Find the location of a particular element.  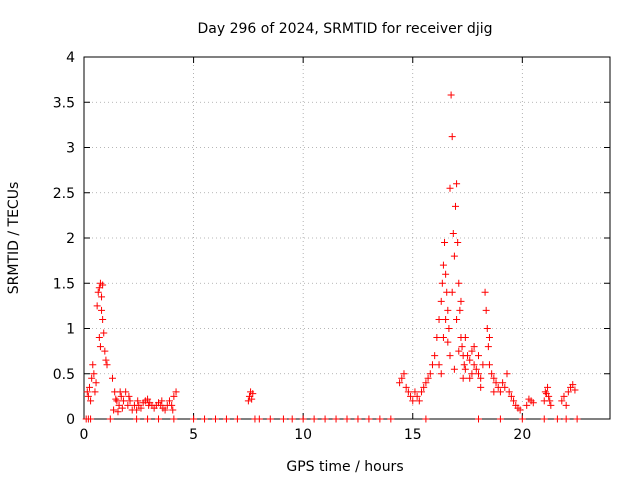

y-tick-label: 1.5 is located at coordinates (64, 284).